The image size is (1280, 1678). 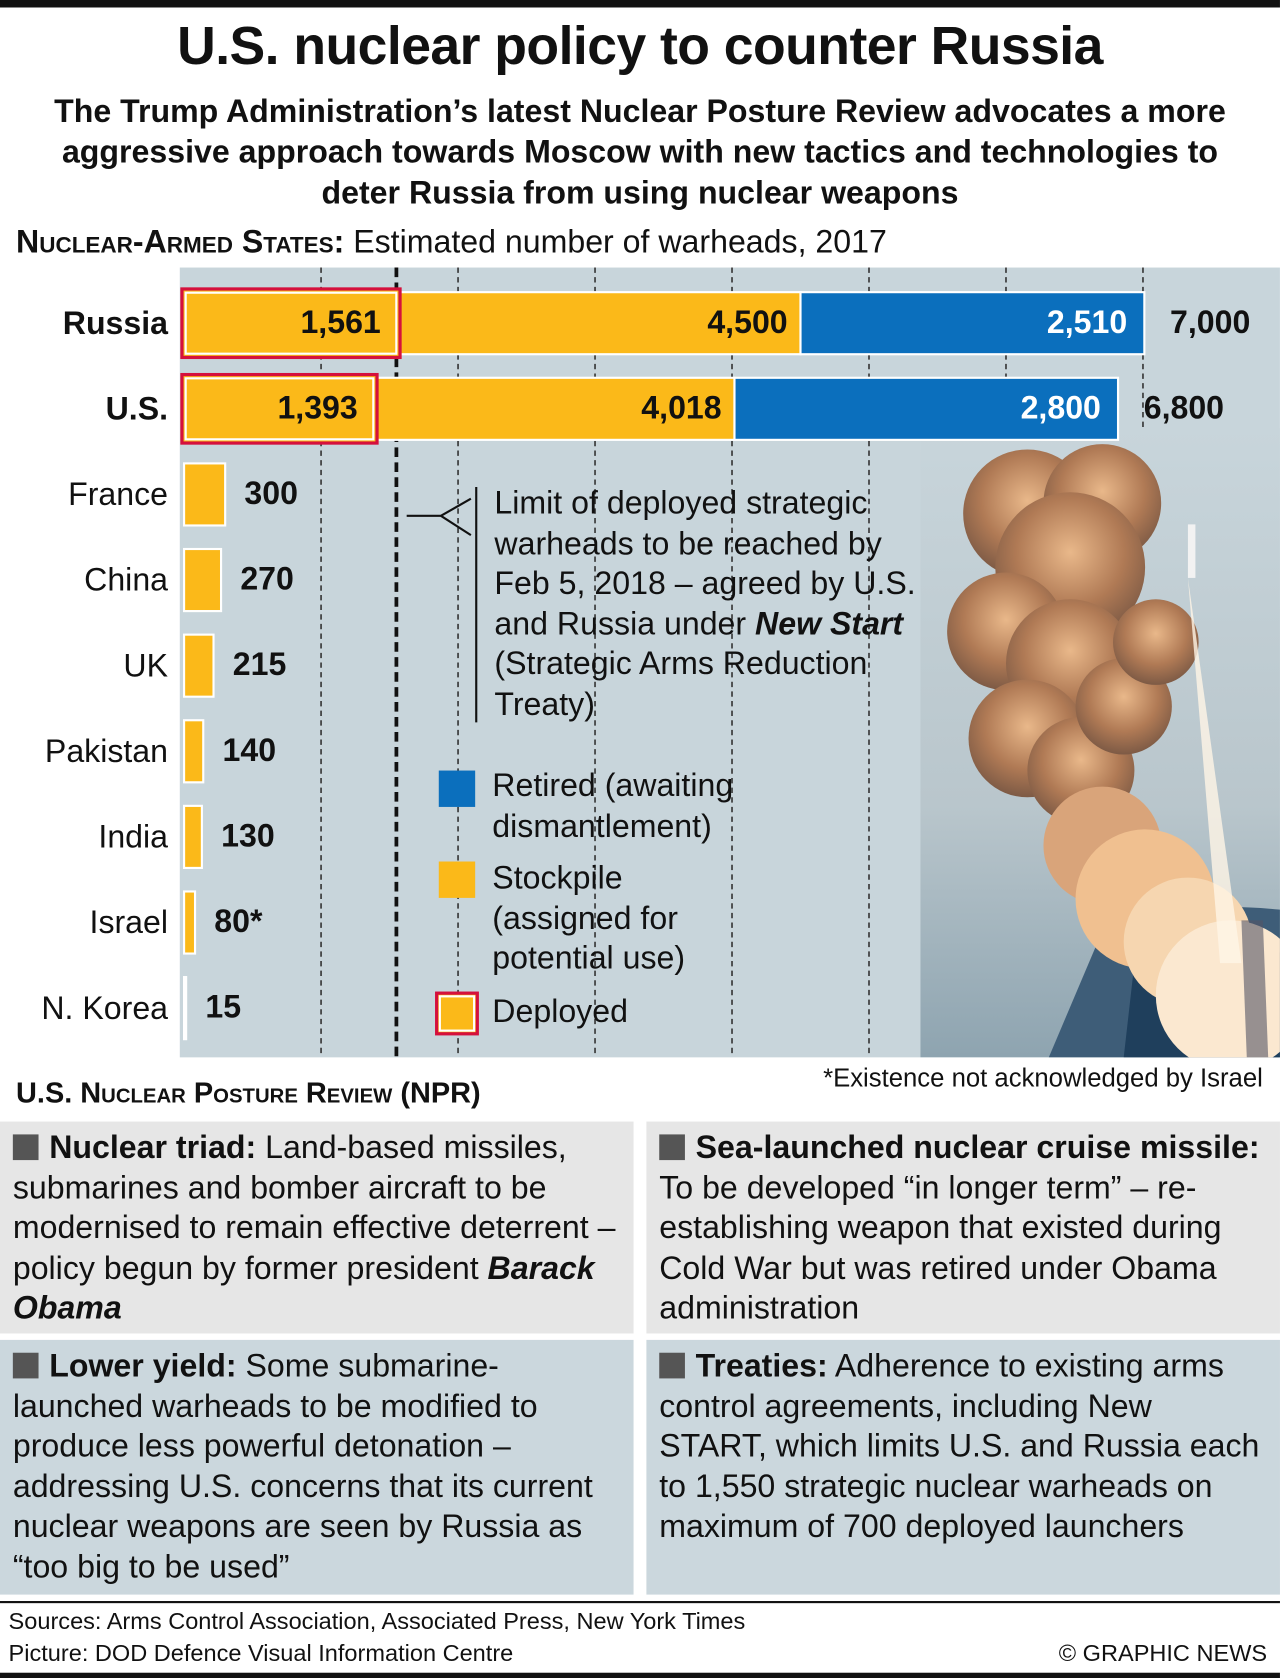 What do you see at coordinates (133, 837) in the screenshot?
I see `category-label: India` at bounding box center [133, 837].